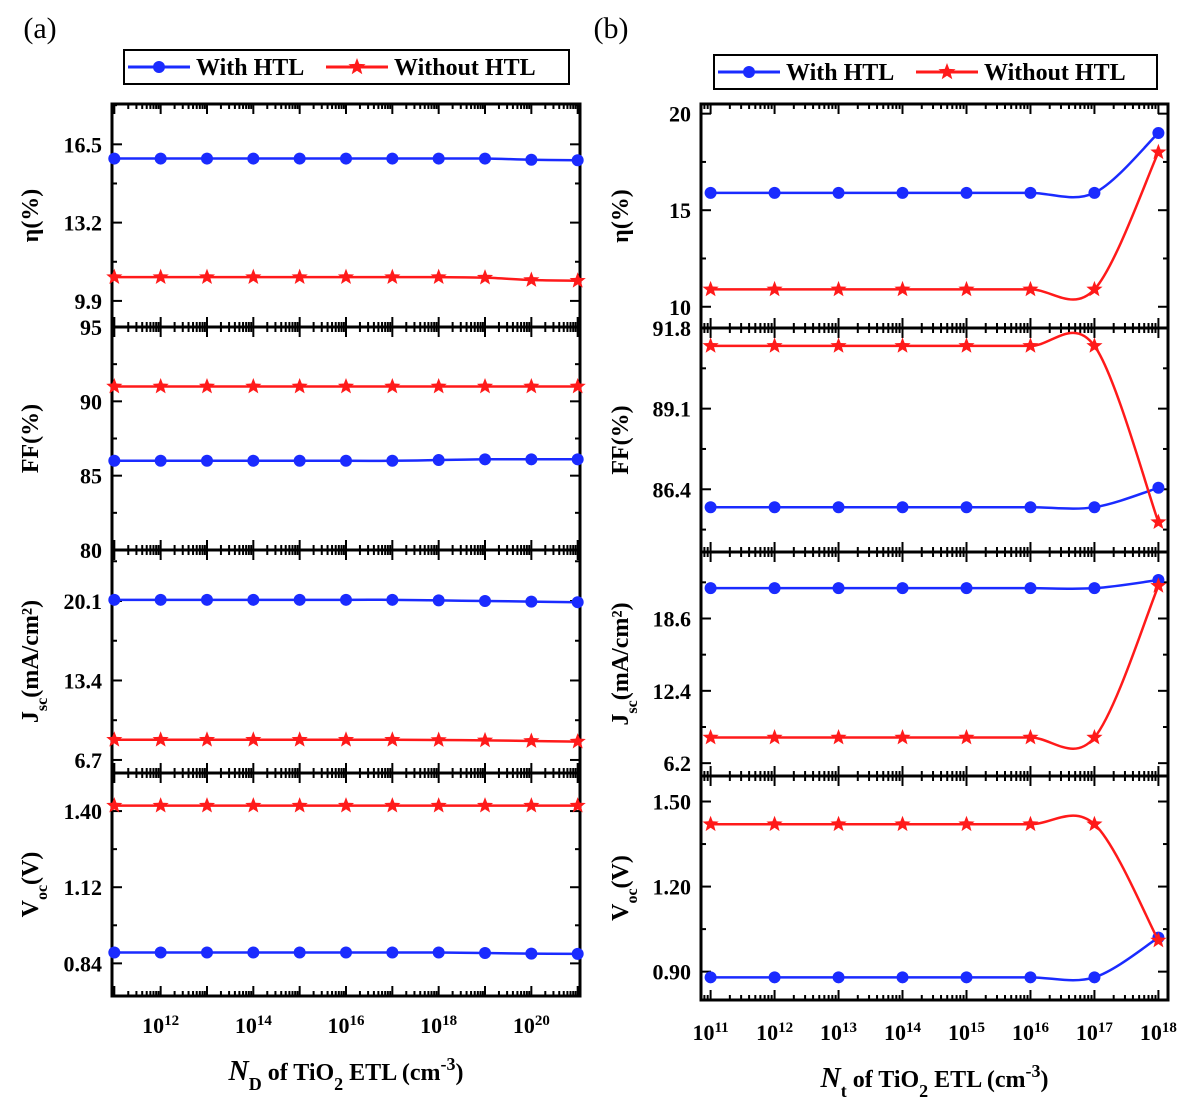 The image size is (1180, 1097). Describe the element at coordinates (711, 1032) in the screenshot. I see `x-tick-label: 1011` at that location.